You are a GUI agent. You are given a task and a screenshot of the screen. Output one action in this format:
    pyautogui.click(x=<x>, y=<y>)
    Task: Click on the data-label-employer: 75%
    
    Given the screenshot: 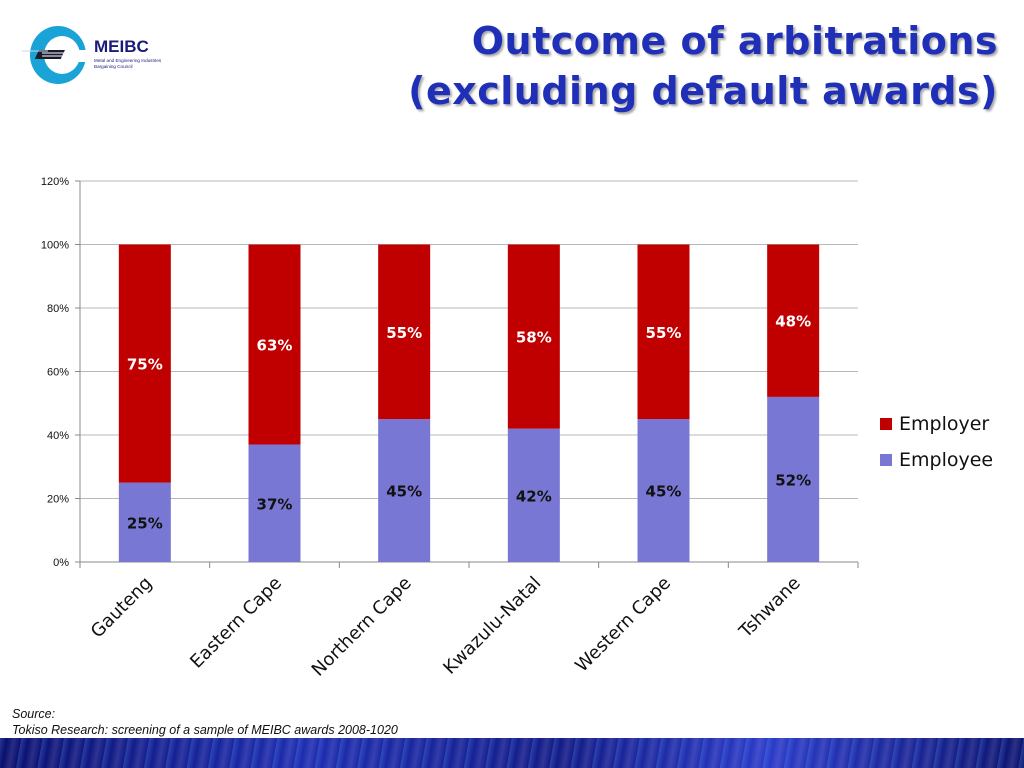 What is the action you would take?
    pyautogui.click(x=145, y=365)
    